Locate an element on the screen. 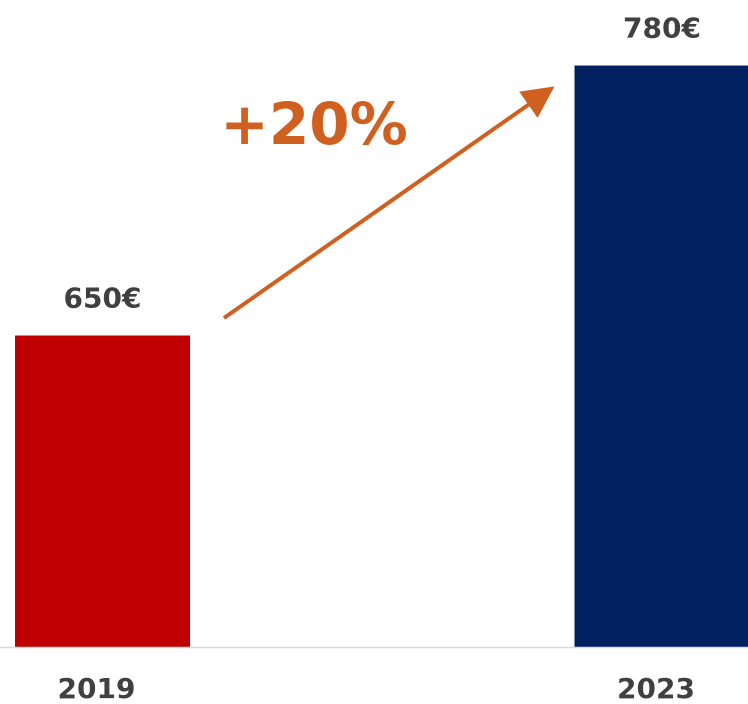  value-label: 650€ is located at coordinates (103, 298).